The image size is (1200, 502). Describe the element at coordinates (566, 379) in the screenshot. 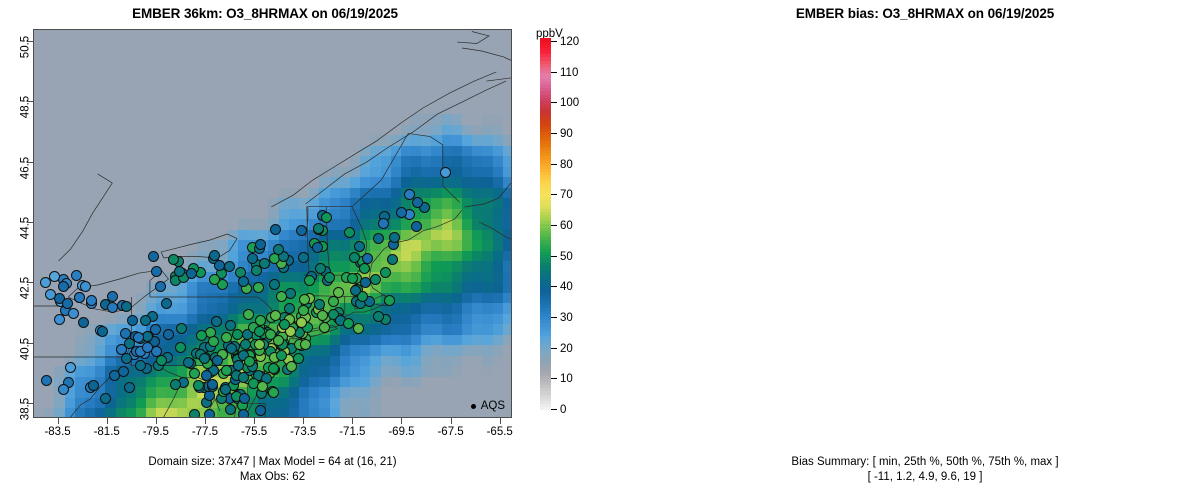

I see `colorbar-tick-label: 10` at that location.